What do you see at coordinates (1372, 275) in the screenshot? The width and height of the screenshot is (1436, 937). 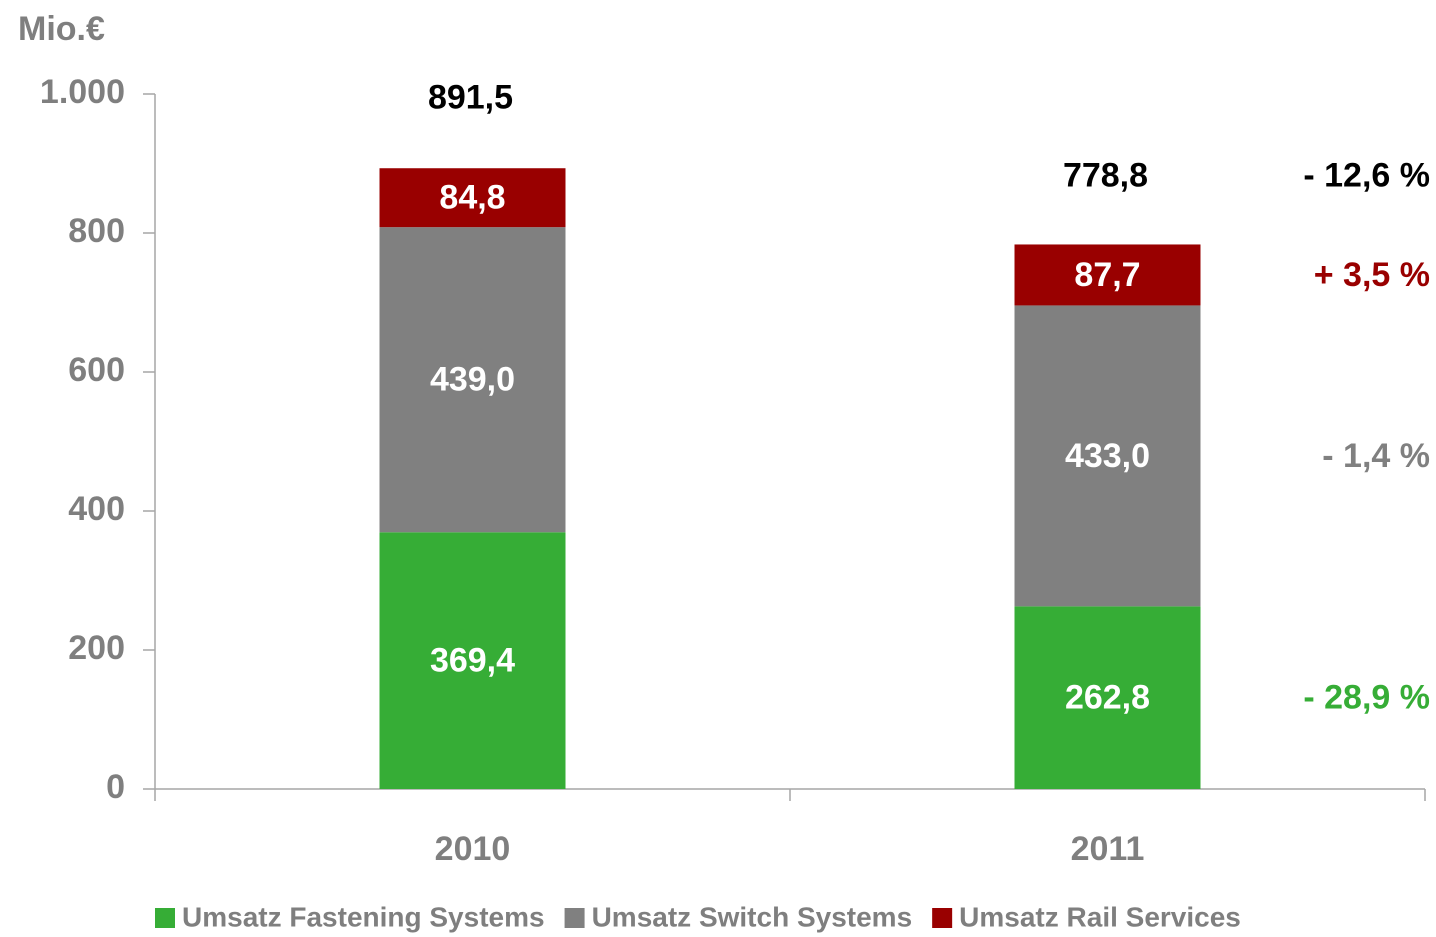 I see `change-label: + 3,5 %` at bounding box center [1372, 275].